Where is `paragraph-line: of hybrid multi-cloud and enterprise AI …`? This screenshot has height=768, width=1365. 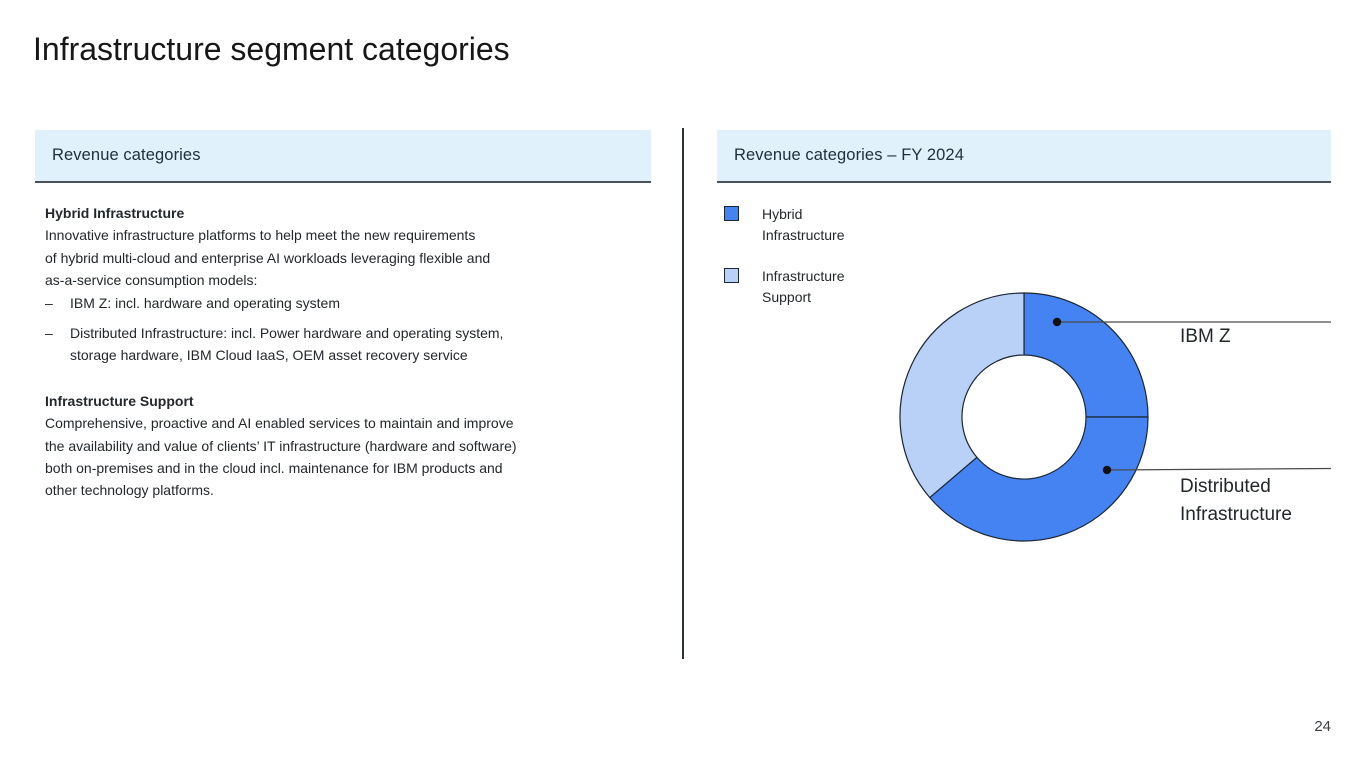 paragraph-line: of hybrid multi-cloud and enterprise AI … is located at coordinates (268, 257).